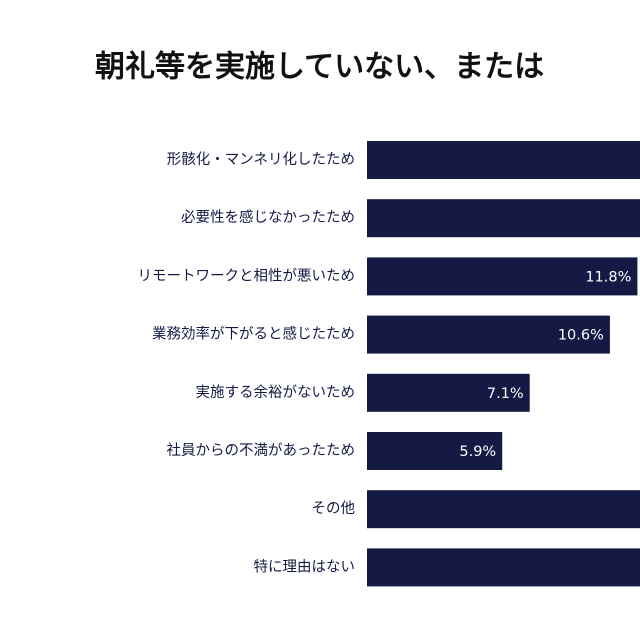 Image resolution: width=640 pixels, height=640 pixels. What do you see at coordinates (608, 277) in the screenshot?
I see `value-label: 11.8%` at bounding box center [608, 277].